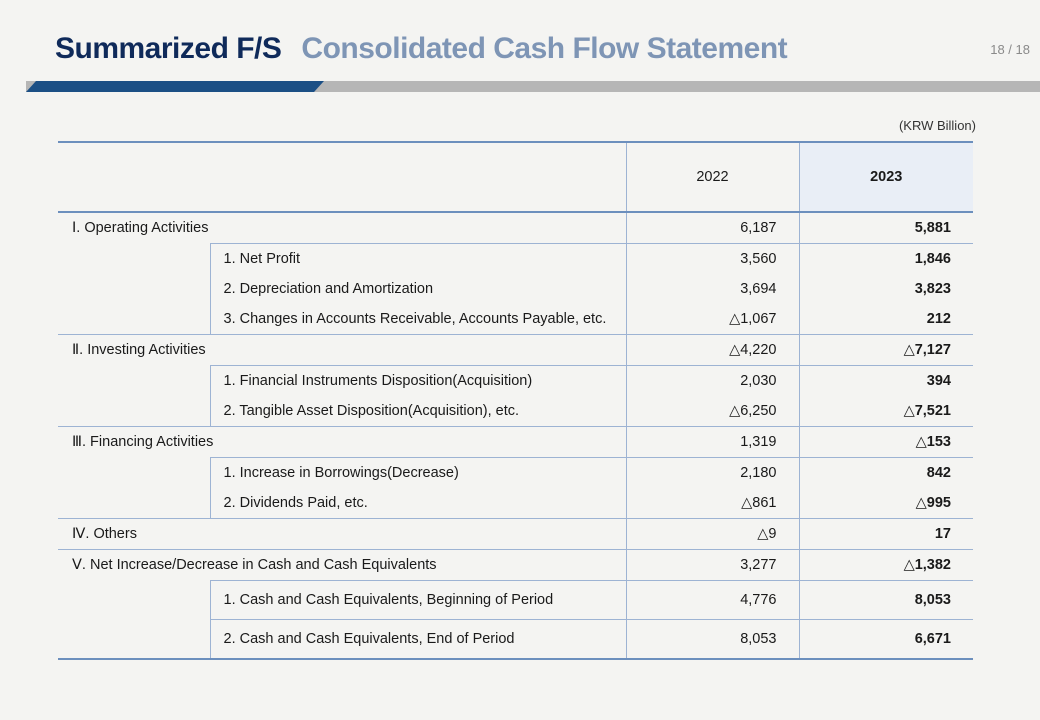 The width and height of the screenshot is (1040, 720). Describe the element at coordinates (417, 503) in the screenshot. I see `row-label: 2. Dividends Paid, etc.` at that location.